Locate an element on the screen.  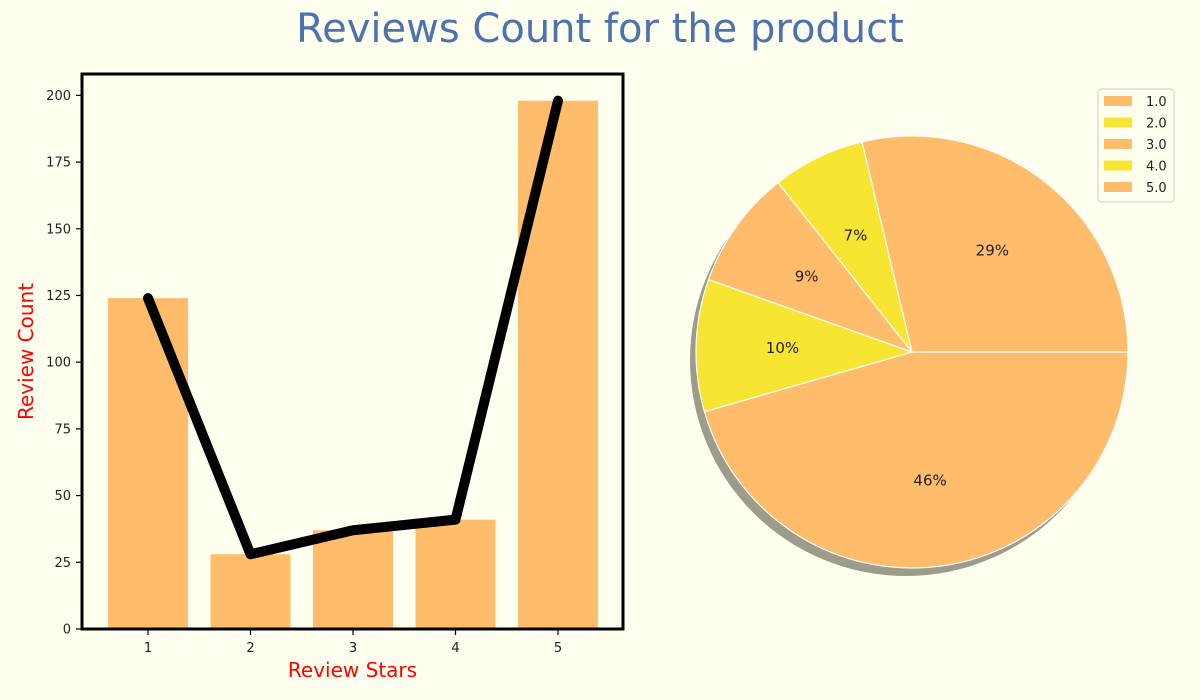
y-tick-label: 125 is located at coordinates (58, 296).